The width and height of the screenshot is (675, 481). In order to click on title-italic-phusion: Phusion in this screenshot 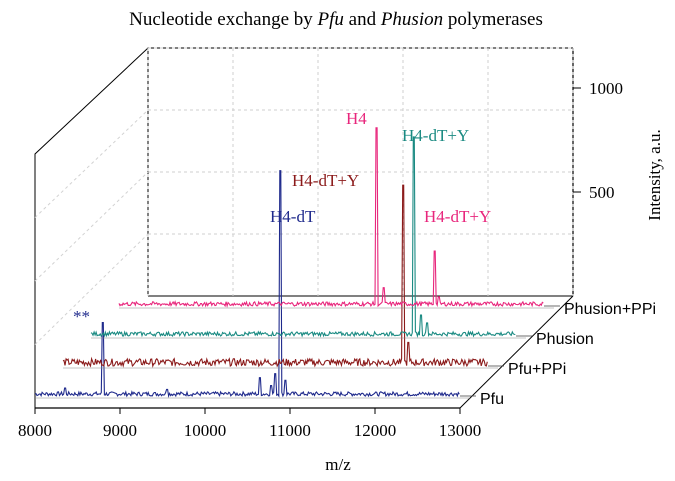, I will do `click(411, 19)`.